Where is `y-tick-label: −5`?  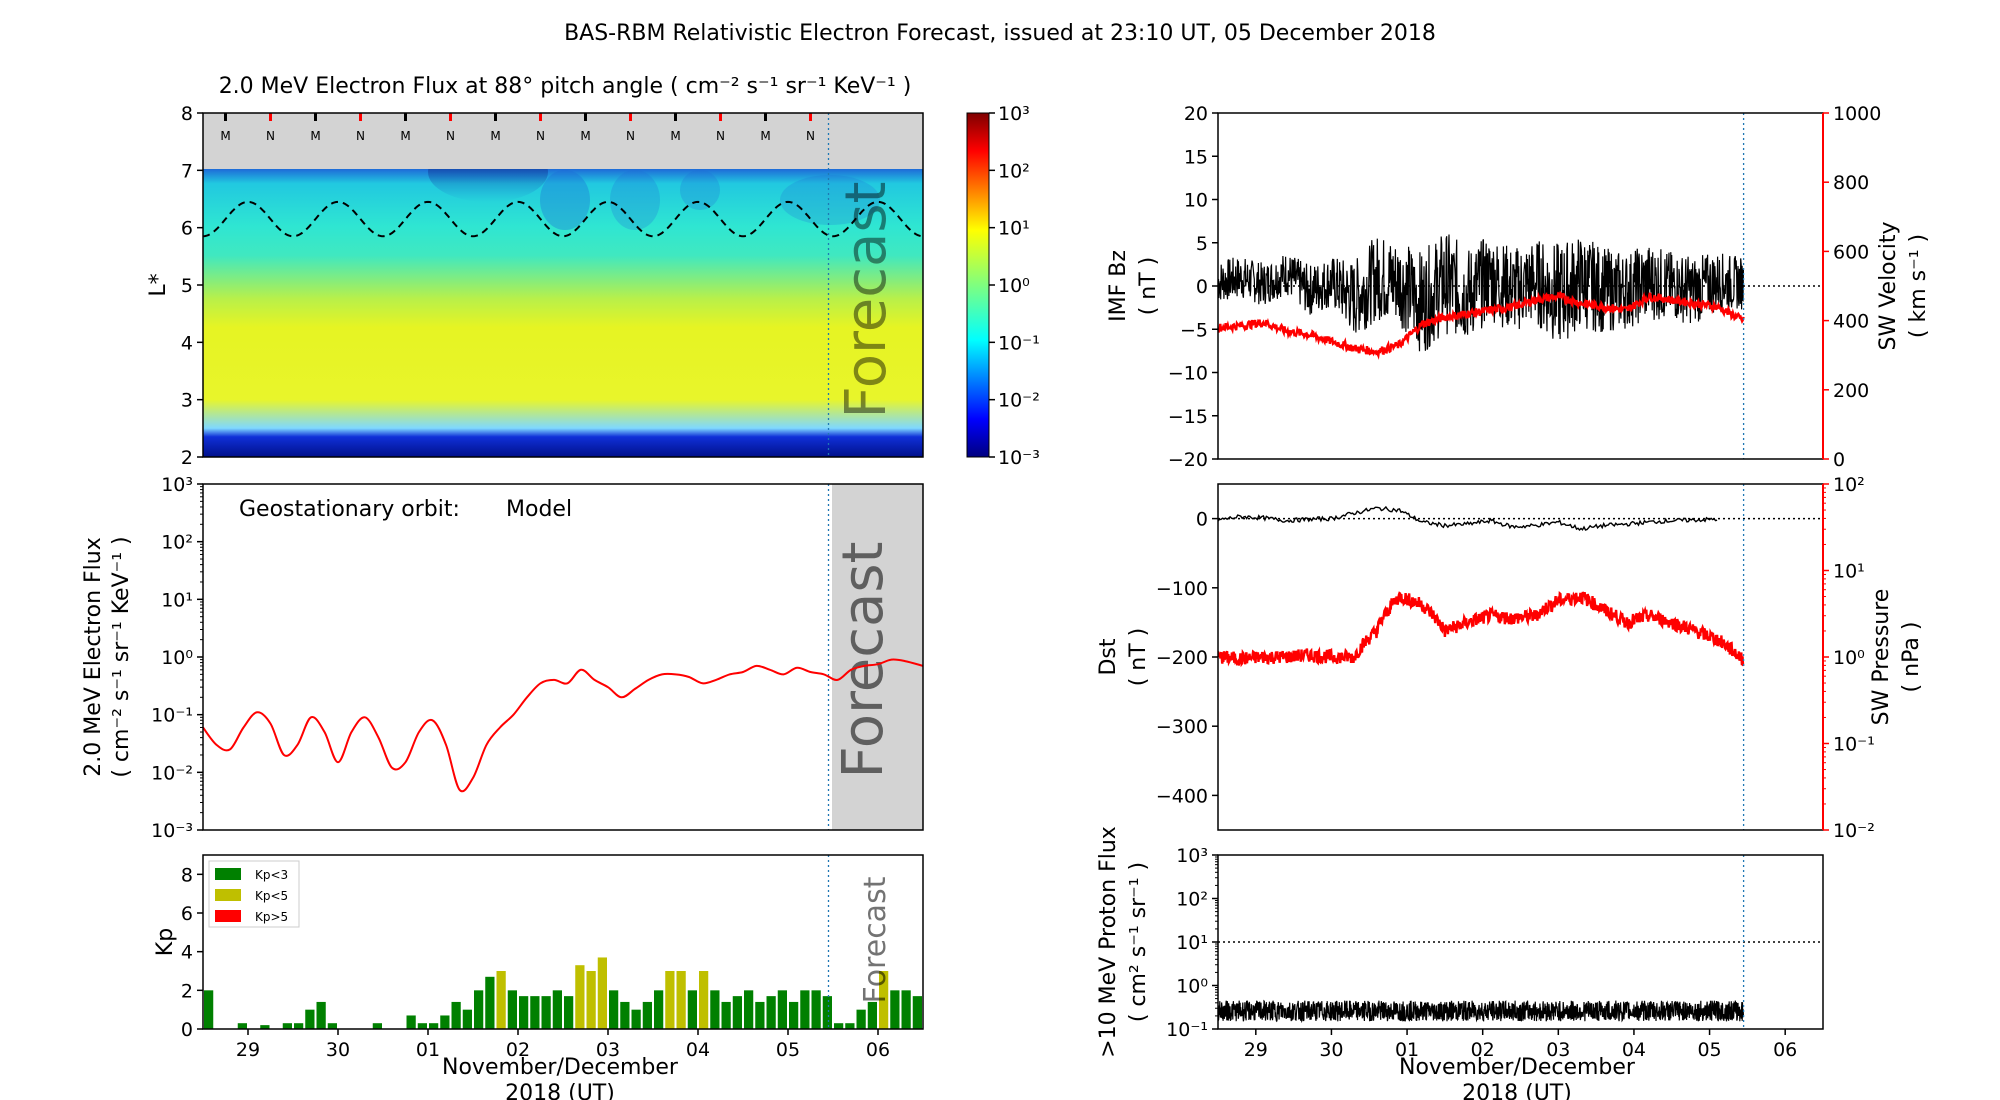 y-tick-label: −5 is located at coordinates (1194, 330).